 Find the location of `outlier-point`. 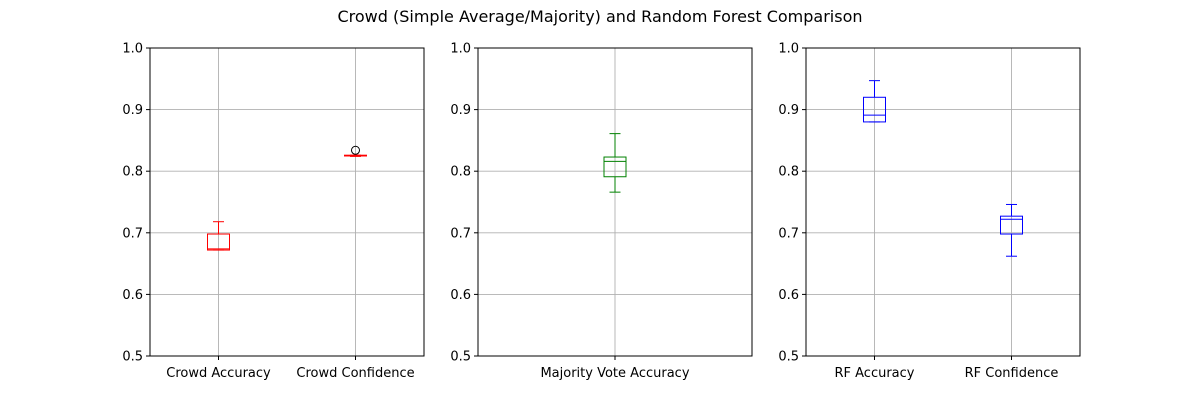

outlier-point is located at coordinates (355, 150).